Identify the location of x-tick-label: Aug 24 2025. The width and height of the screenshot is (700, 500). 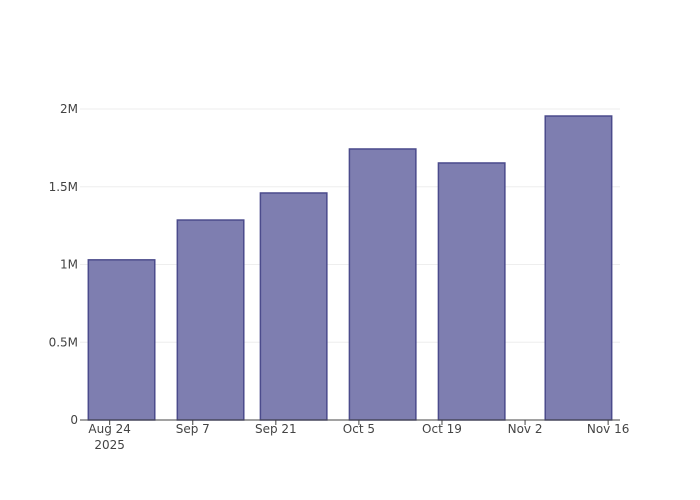
(109, 437).